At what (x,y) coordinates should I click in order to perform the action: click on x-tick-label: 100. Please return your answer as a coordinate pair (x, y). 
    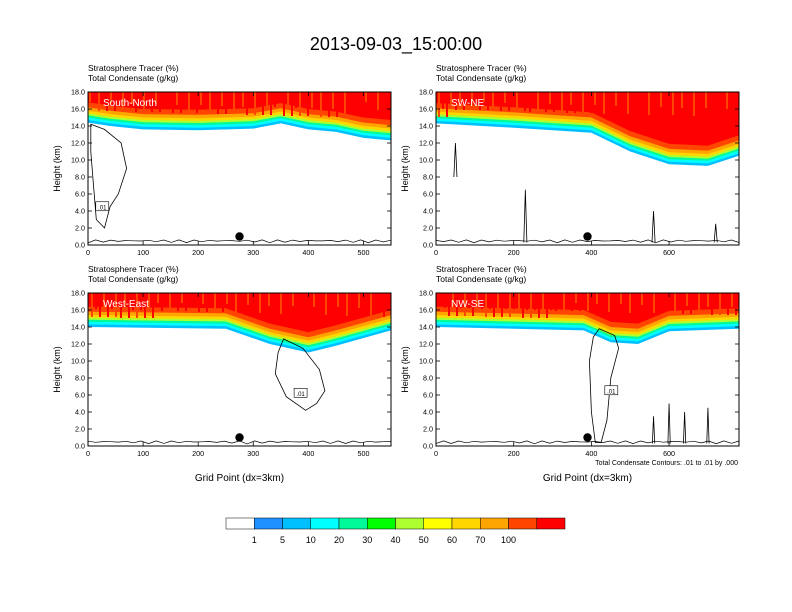
    Looking at the image, I should click on (143, 453).